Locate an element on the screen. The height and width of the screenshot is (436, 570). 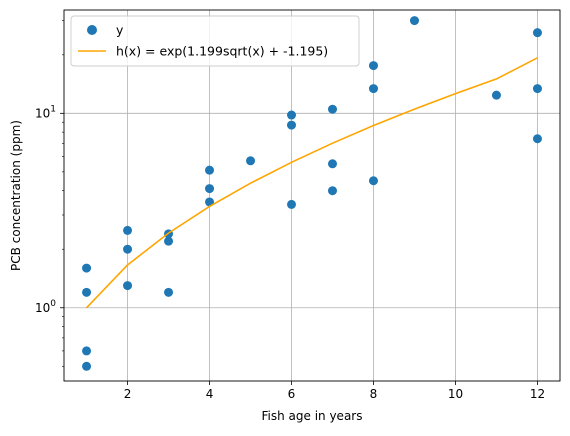
x-tick-label: 2 is located at coordinates (128, 394).